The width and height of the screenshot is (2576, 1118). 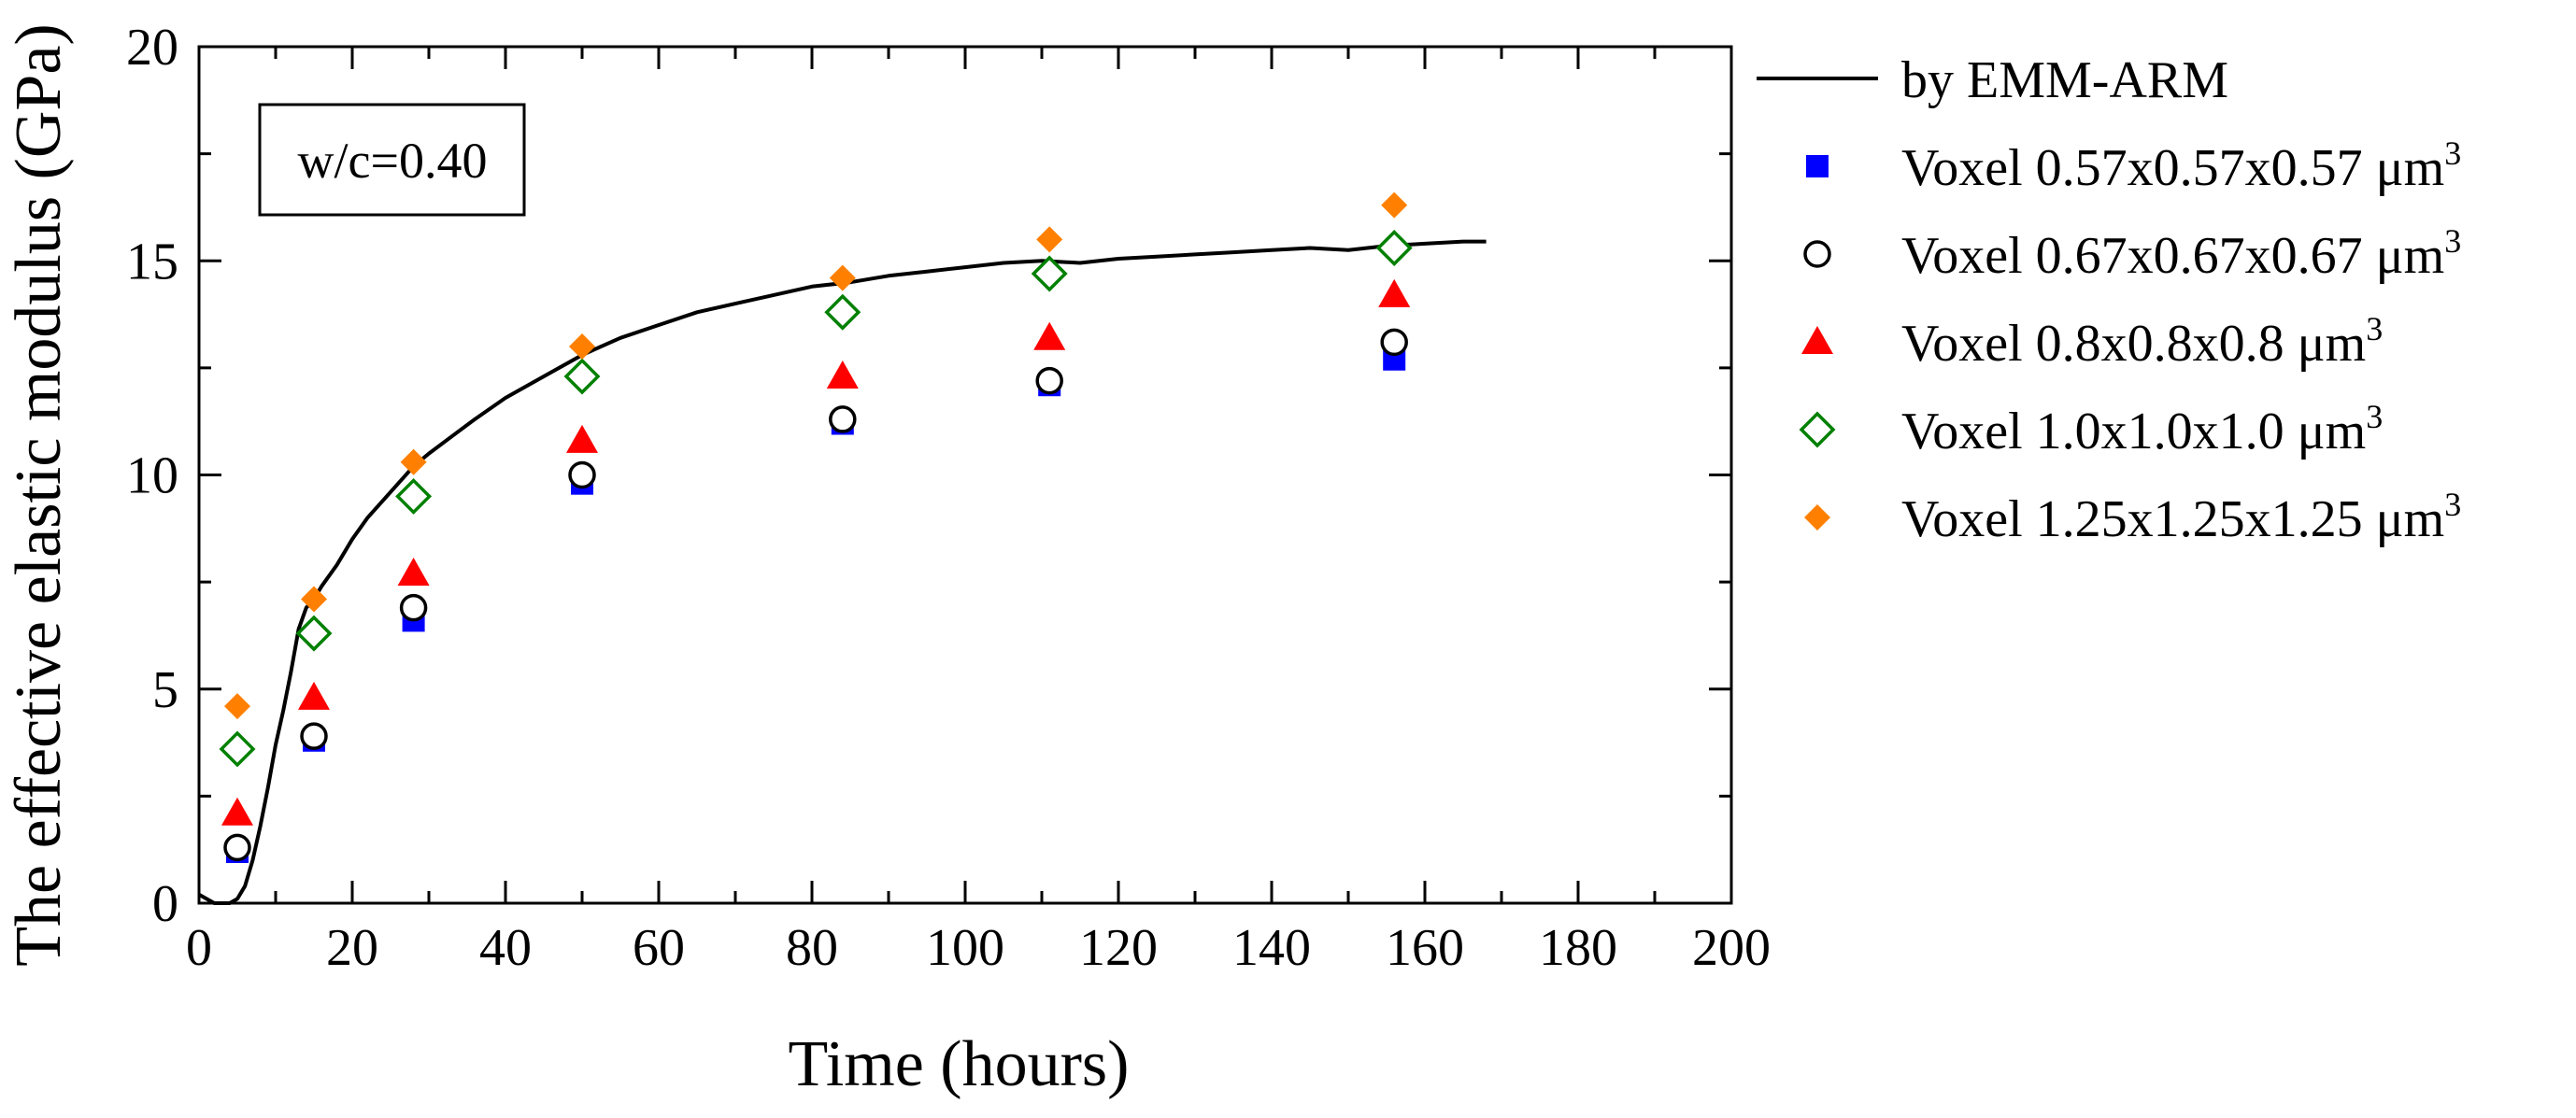 What do you see at coordinates (2142, 429) in the screenshot?
I see `legend-label: Voxel 1.0x1.0x1.0 μm3` at bounding box center [2142, 429].